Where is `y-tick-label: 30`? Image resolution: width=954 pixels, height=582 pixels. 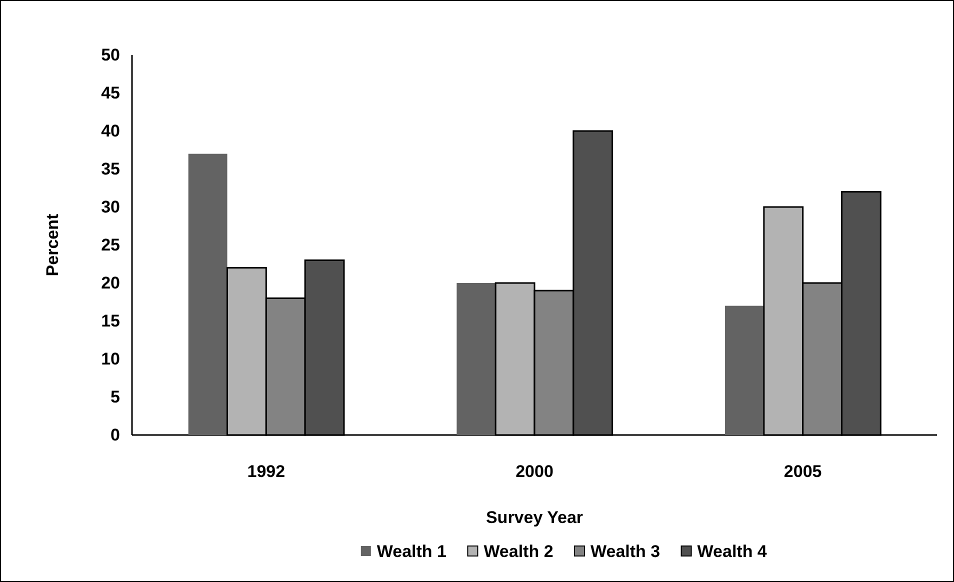
y-tick-label: 30 is located at coordinates (110, 206).